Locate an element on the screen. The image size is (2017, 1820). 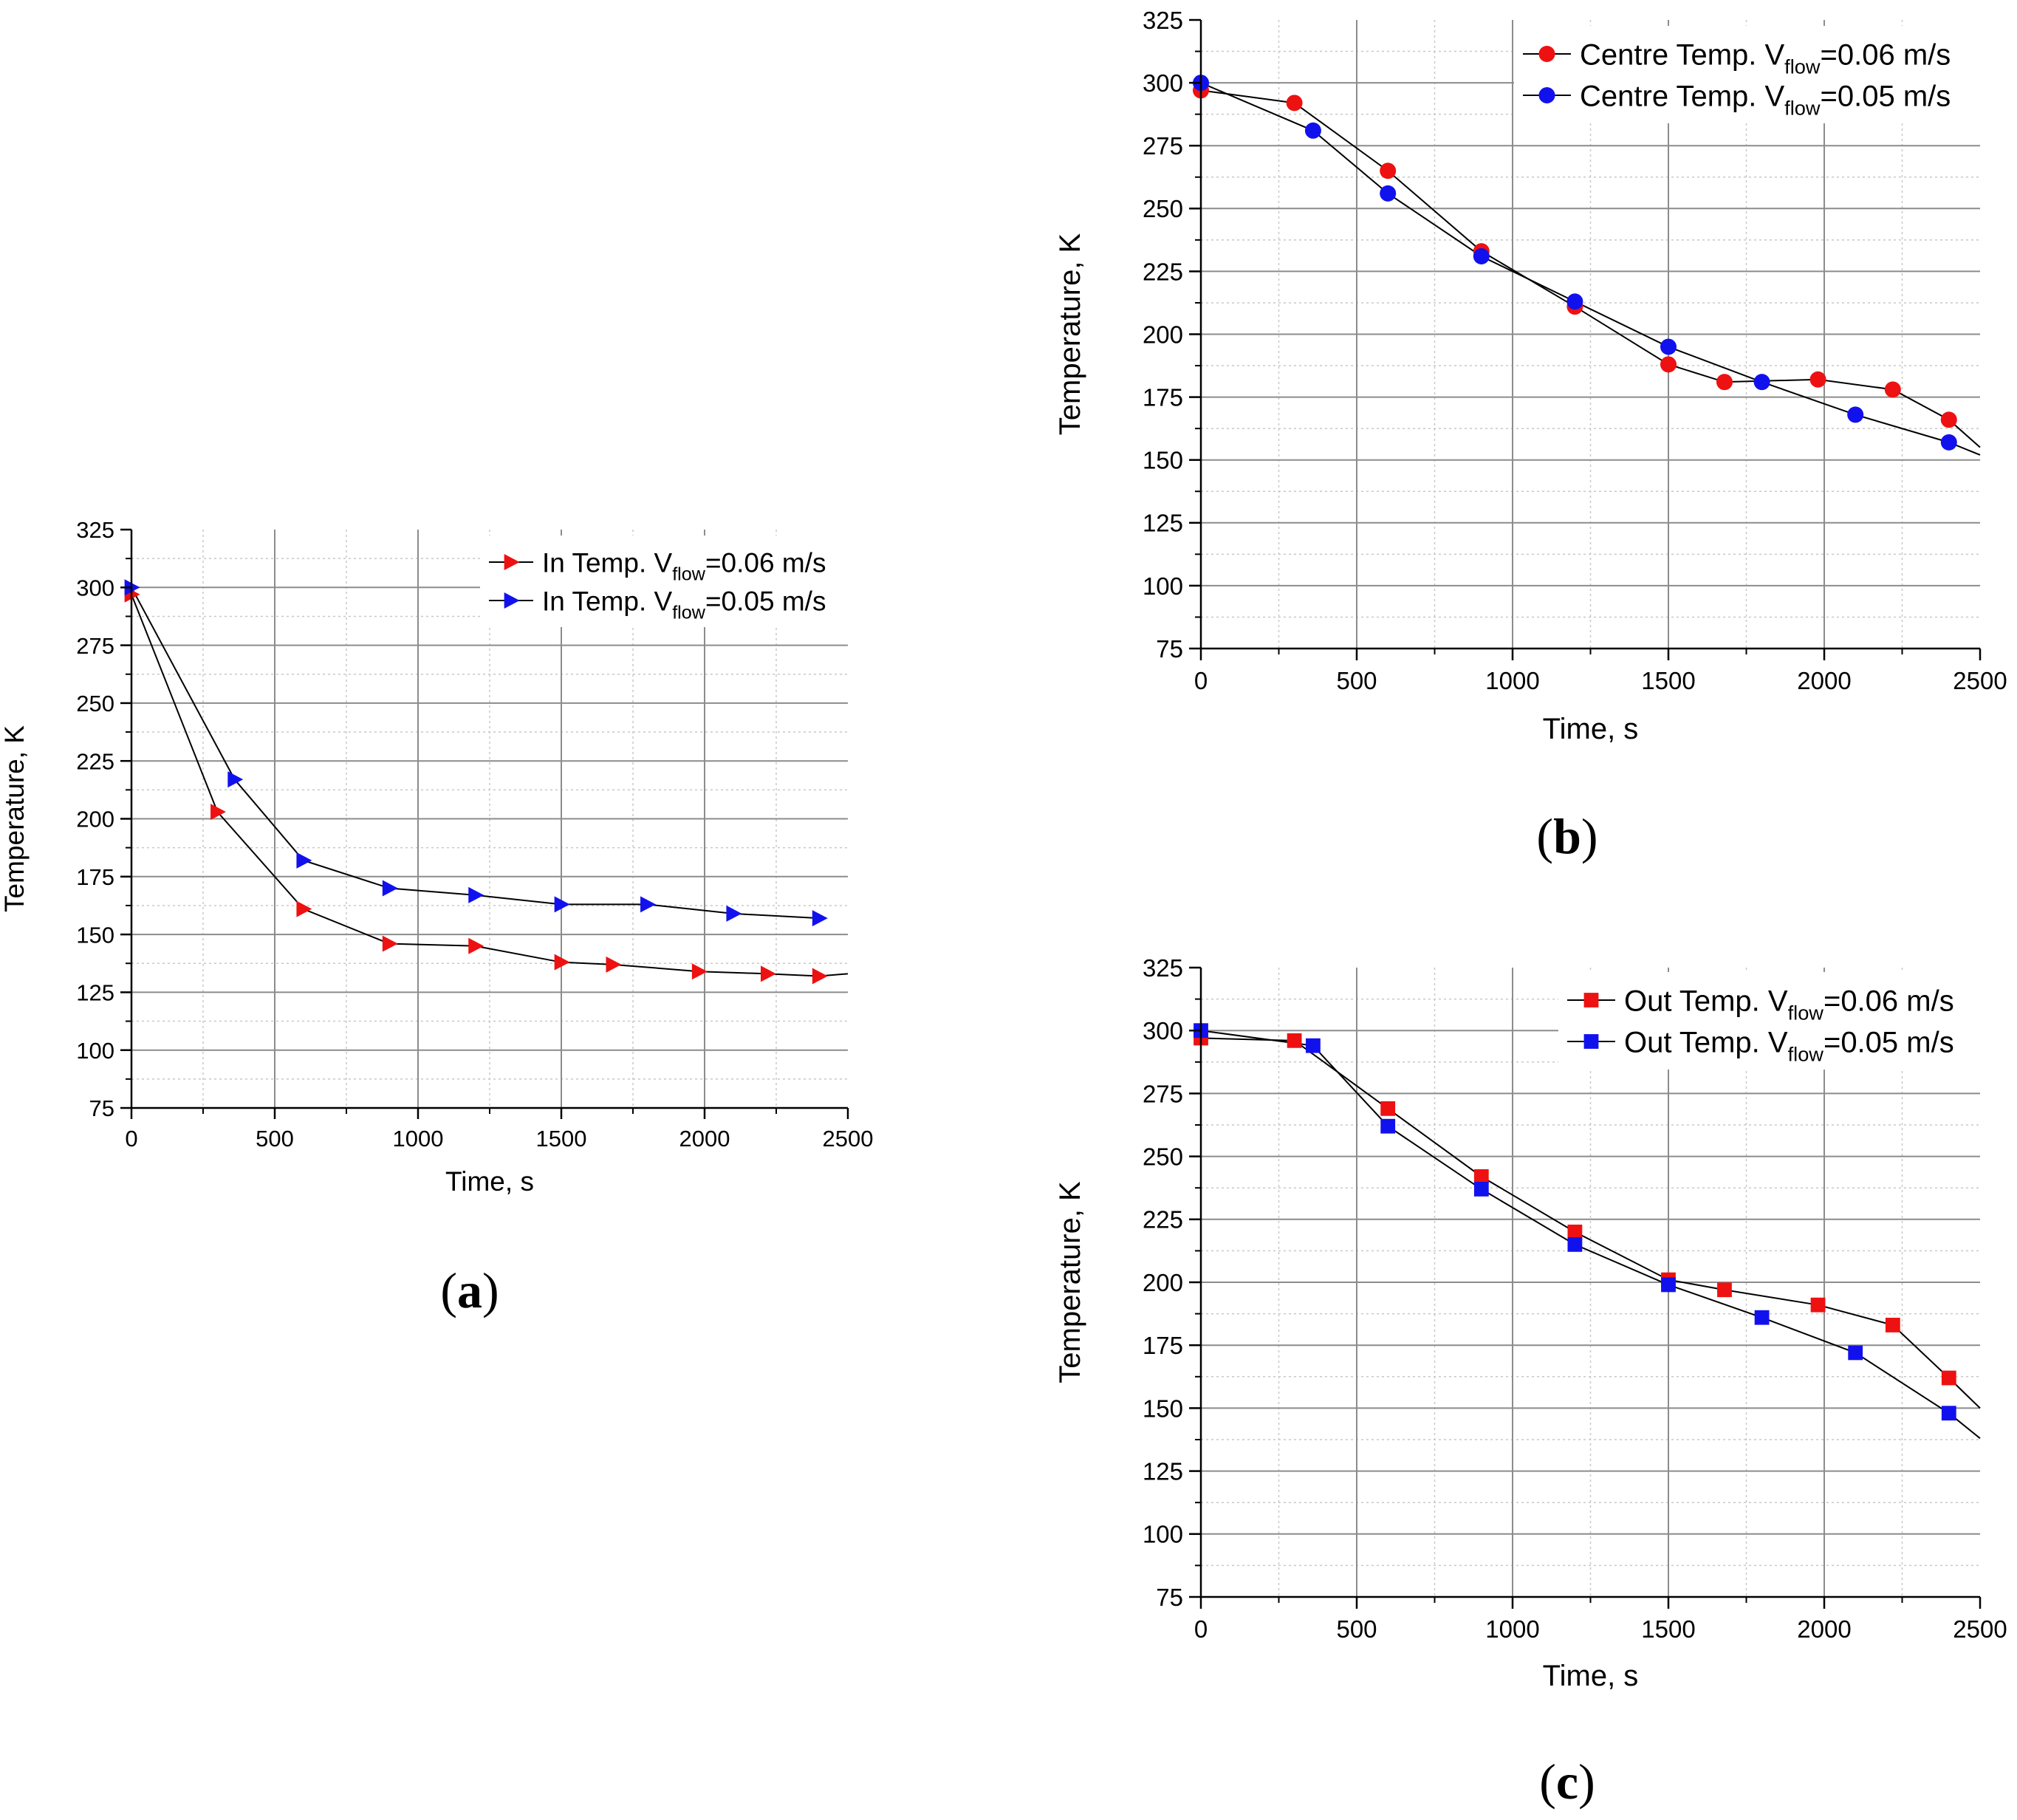
panel-letter-a: a is located at coordinates (469, 1290).